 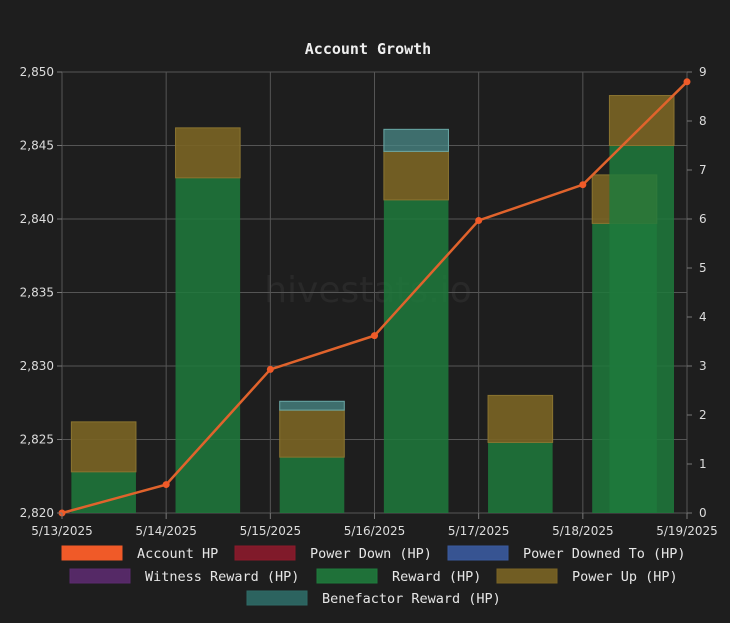 I want to click on x-axis-tick-label: 5/19/2025, so click(x=687, y=531).